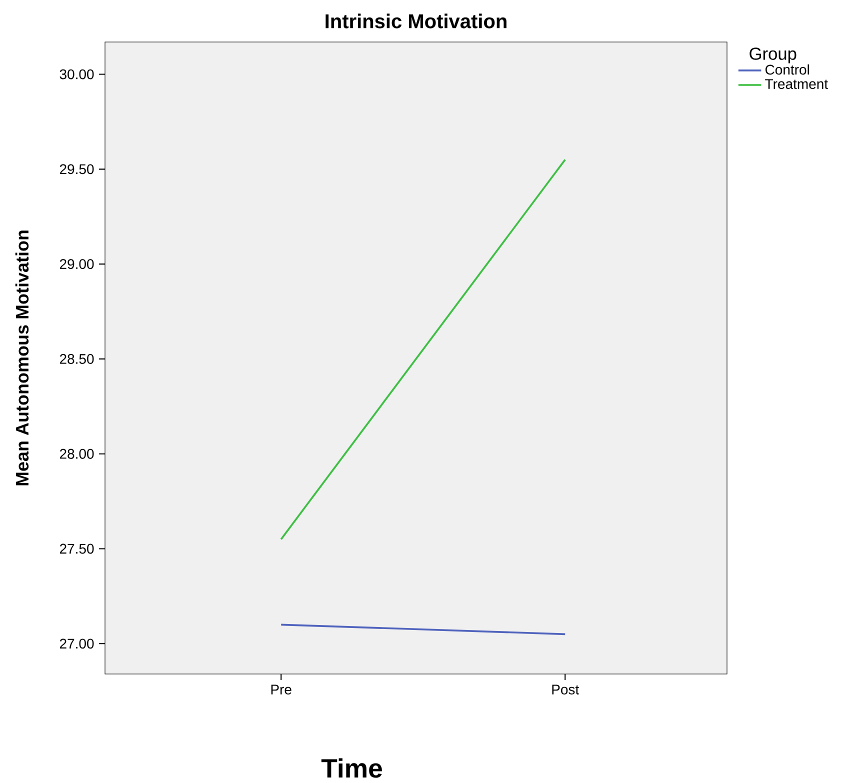 The image size is (858, 783). I want to click on y-tick-label: 29.00, so click(77, 264).